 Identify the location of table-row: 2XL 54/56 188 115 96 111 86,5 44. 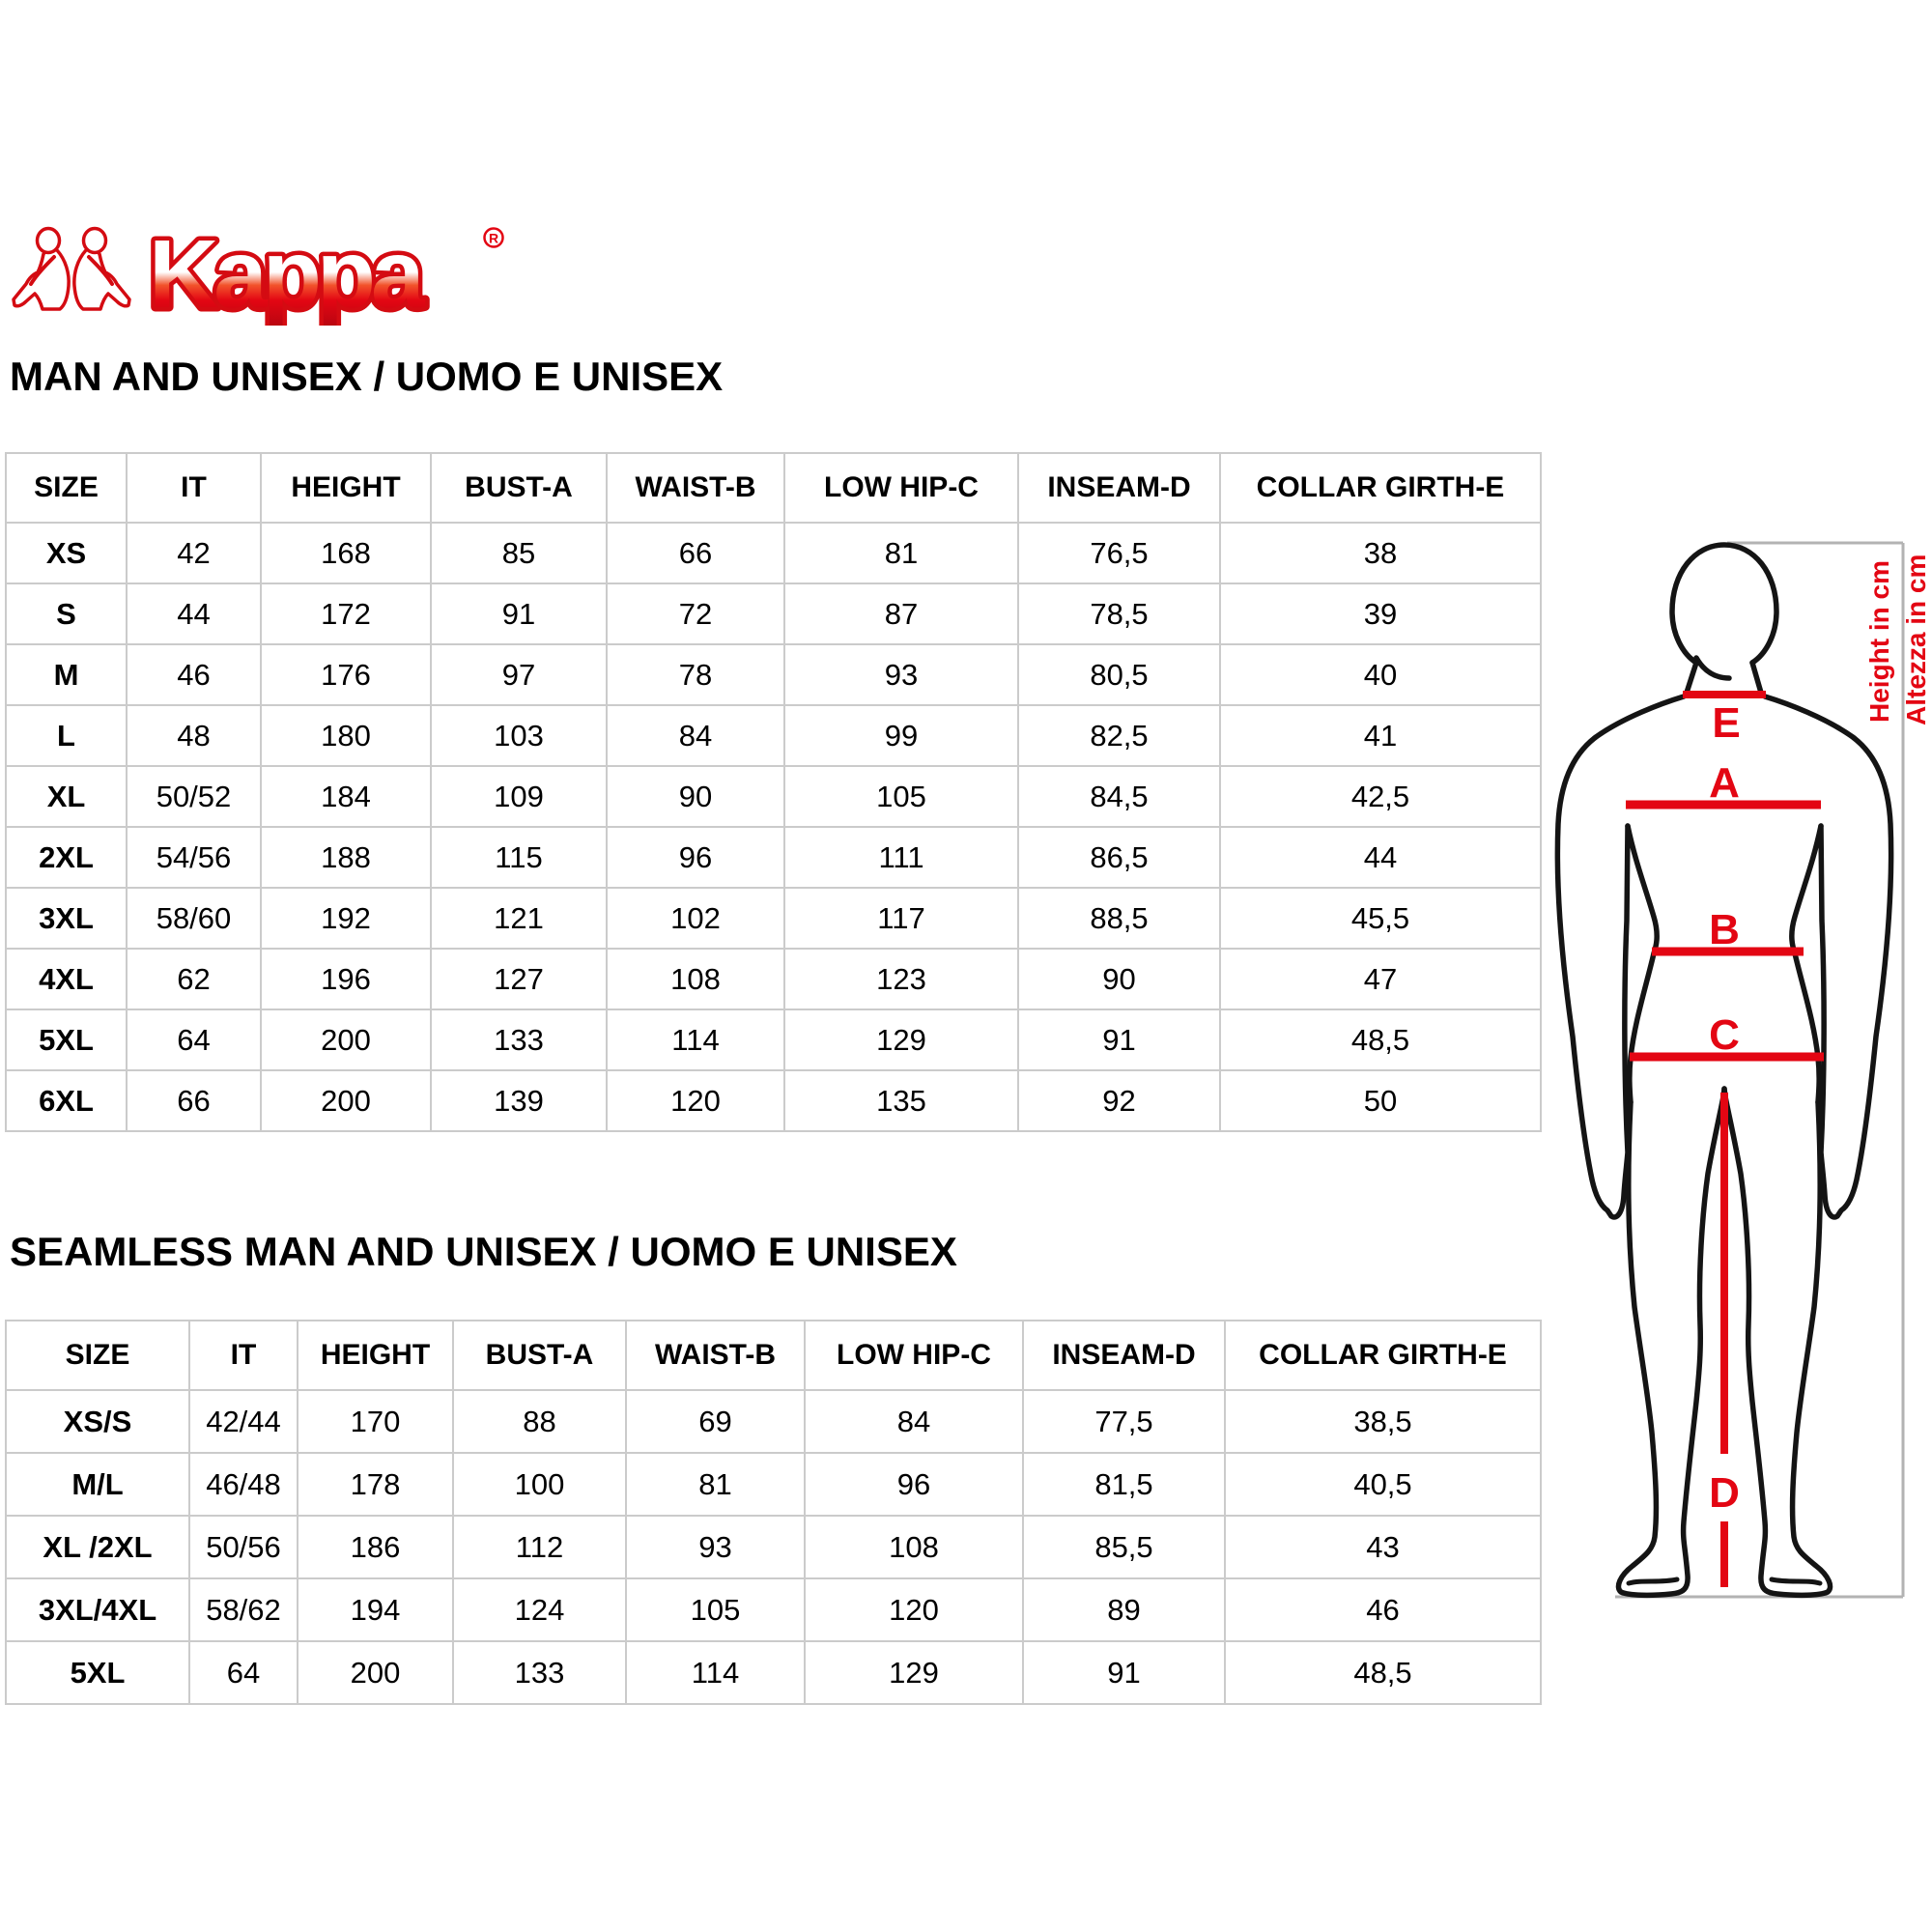
(773, 857).